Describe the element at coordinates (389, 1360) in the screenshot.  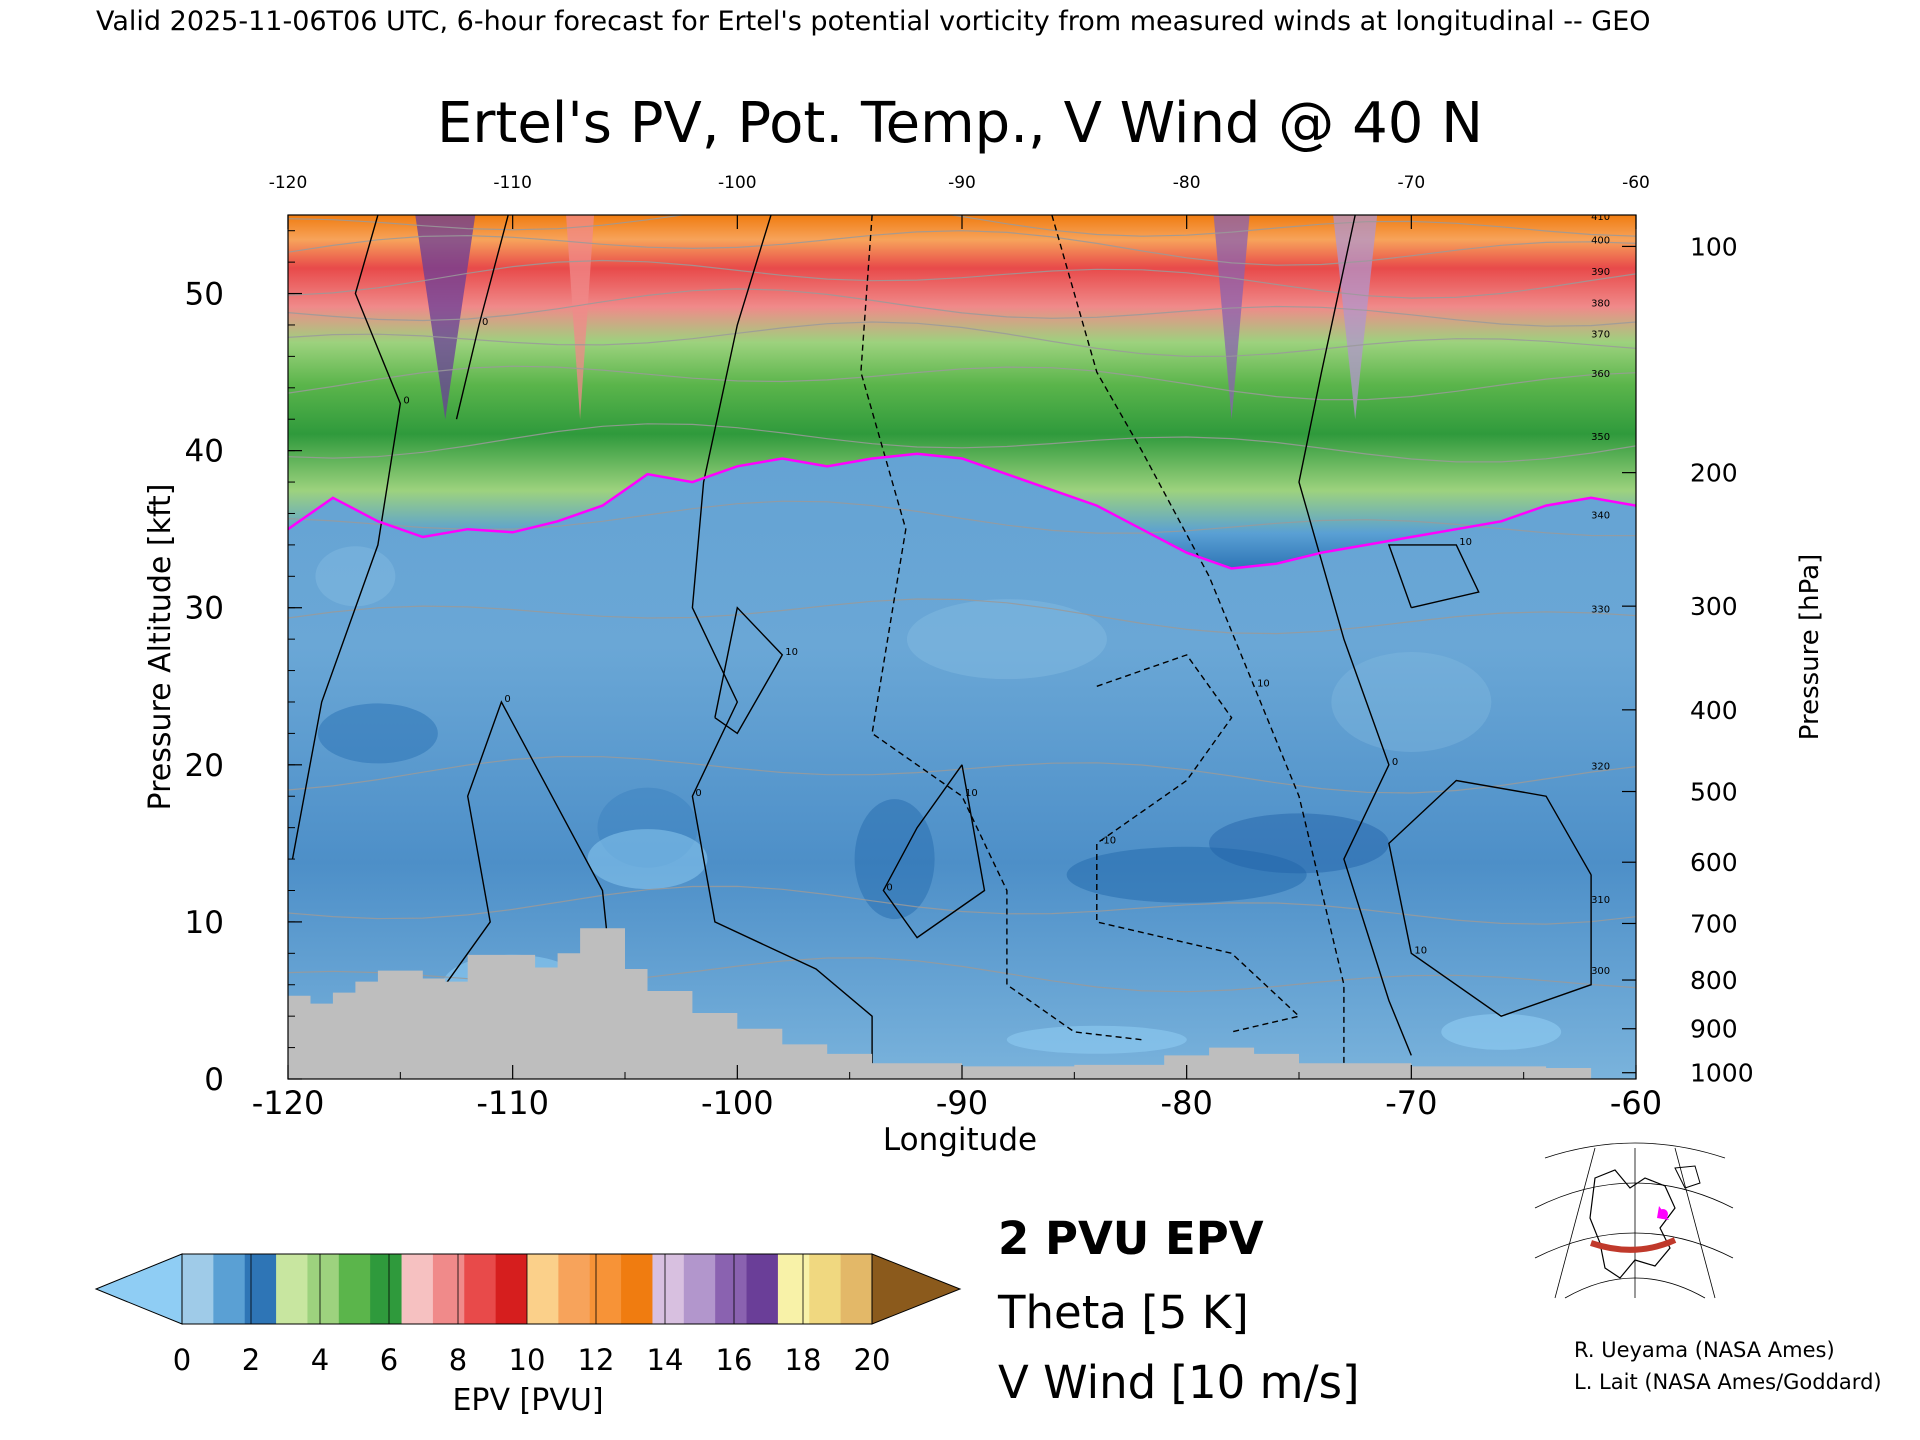
I see `colorbar-tick-label: 6` at that location.